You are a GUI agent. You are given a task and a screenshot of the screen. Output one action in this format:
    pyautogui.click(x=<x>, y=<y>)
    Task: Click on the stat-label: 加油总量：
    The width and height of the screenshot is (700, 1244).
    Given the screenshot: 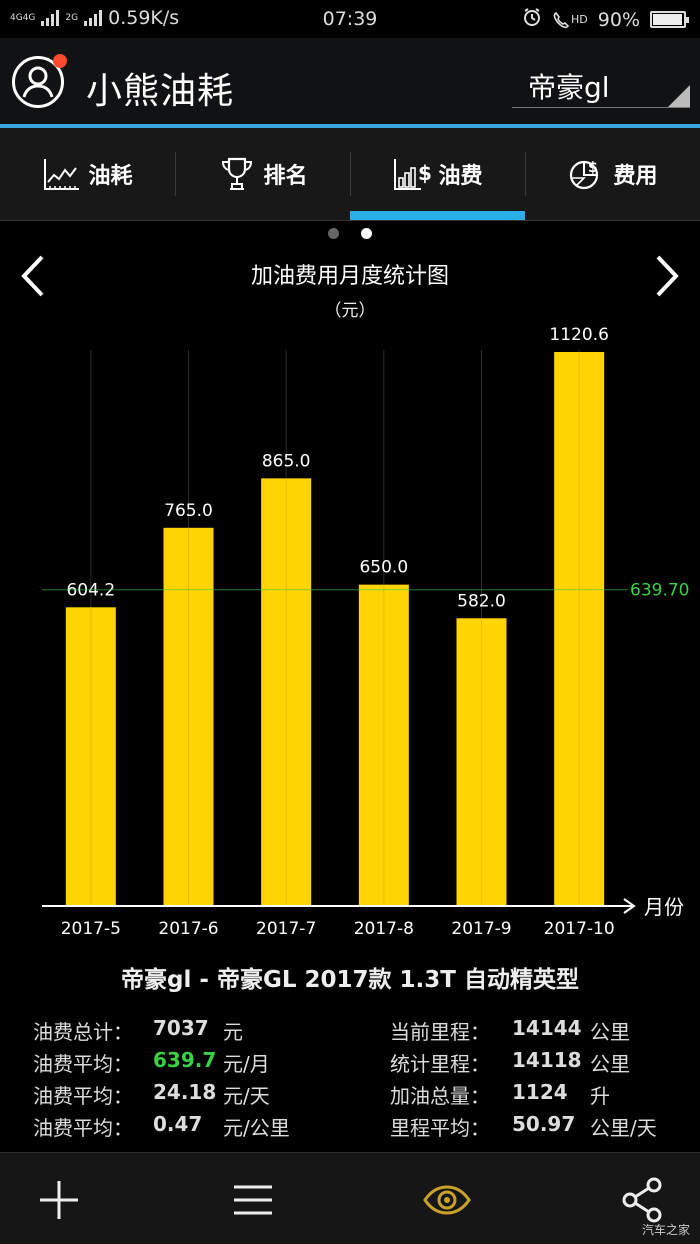 What is the action you would take?
    pyautogui.click(x=440, y=1096)
    